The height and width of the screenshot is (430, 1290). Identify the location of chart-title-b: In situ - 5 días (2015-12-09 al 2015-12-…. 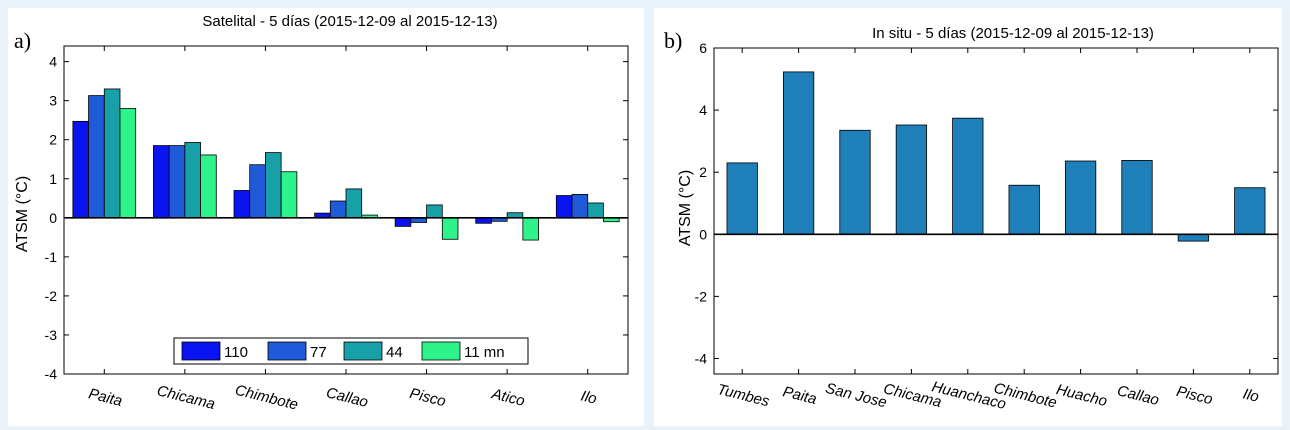
(1013, 33).